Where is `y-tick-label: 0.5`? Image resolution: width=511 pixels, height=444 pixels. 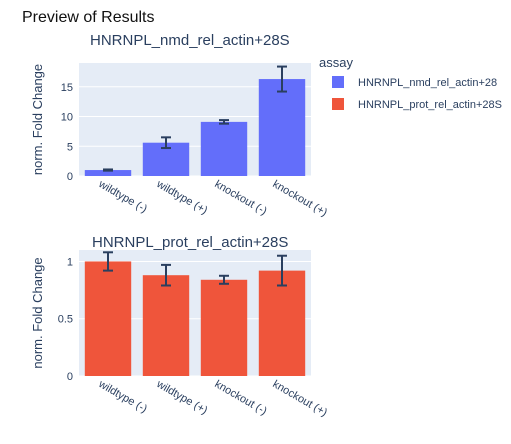 y-tick-label: 0.5 is located at coordinates (65, 320).